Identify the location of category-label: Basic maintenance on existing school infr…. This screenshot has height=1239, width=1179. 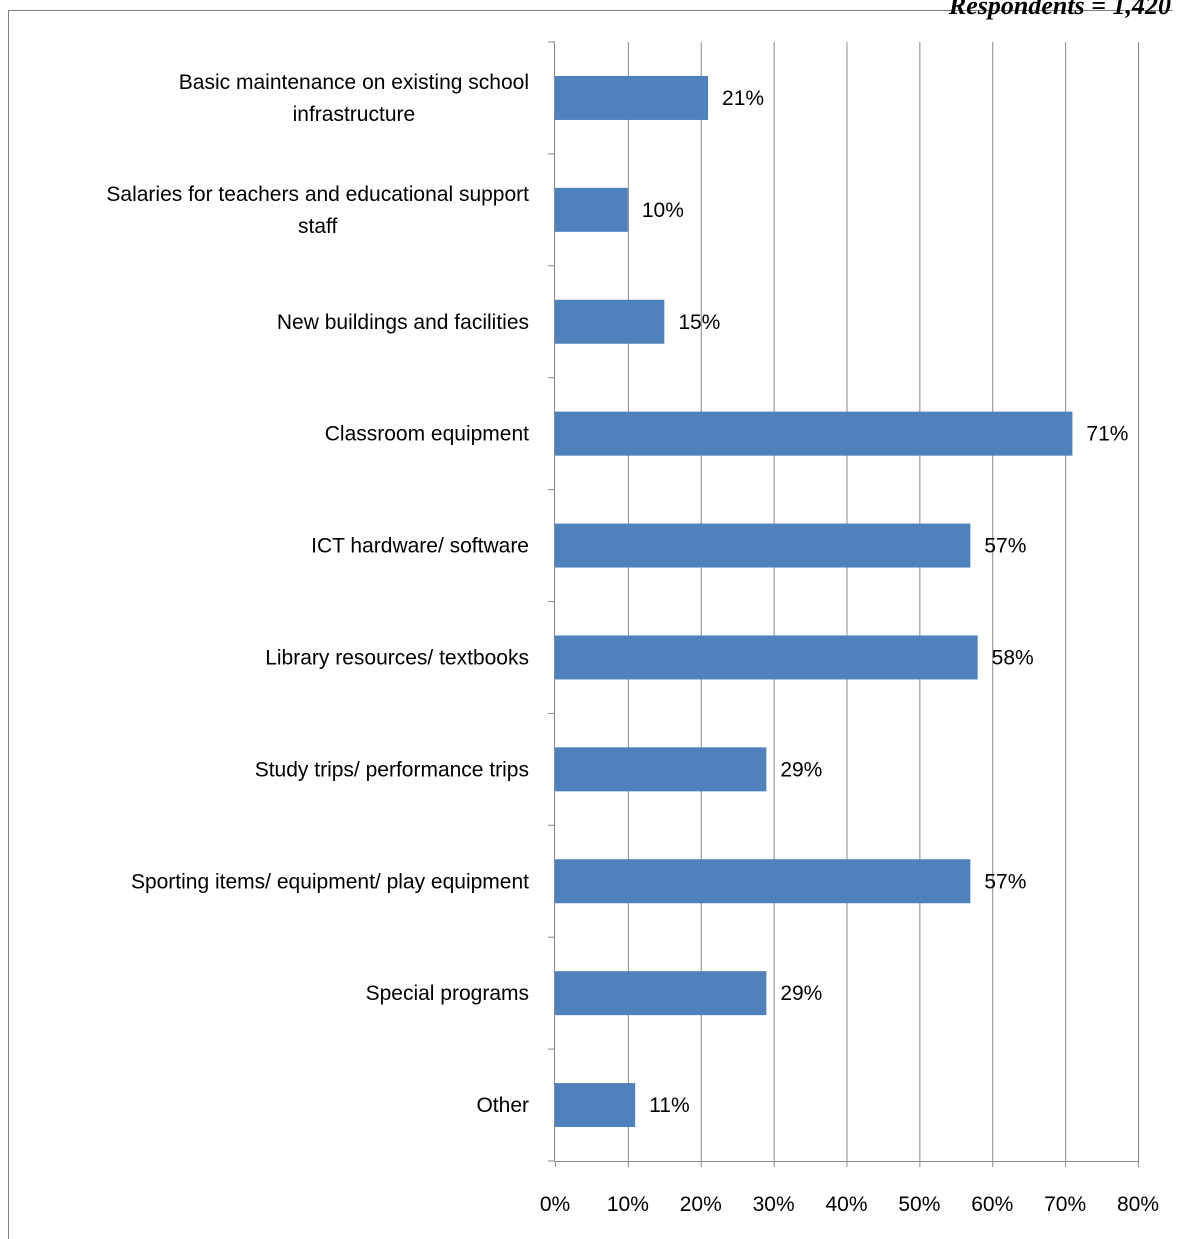
(354, 98).